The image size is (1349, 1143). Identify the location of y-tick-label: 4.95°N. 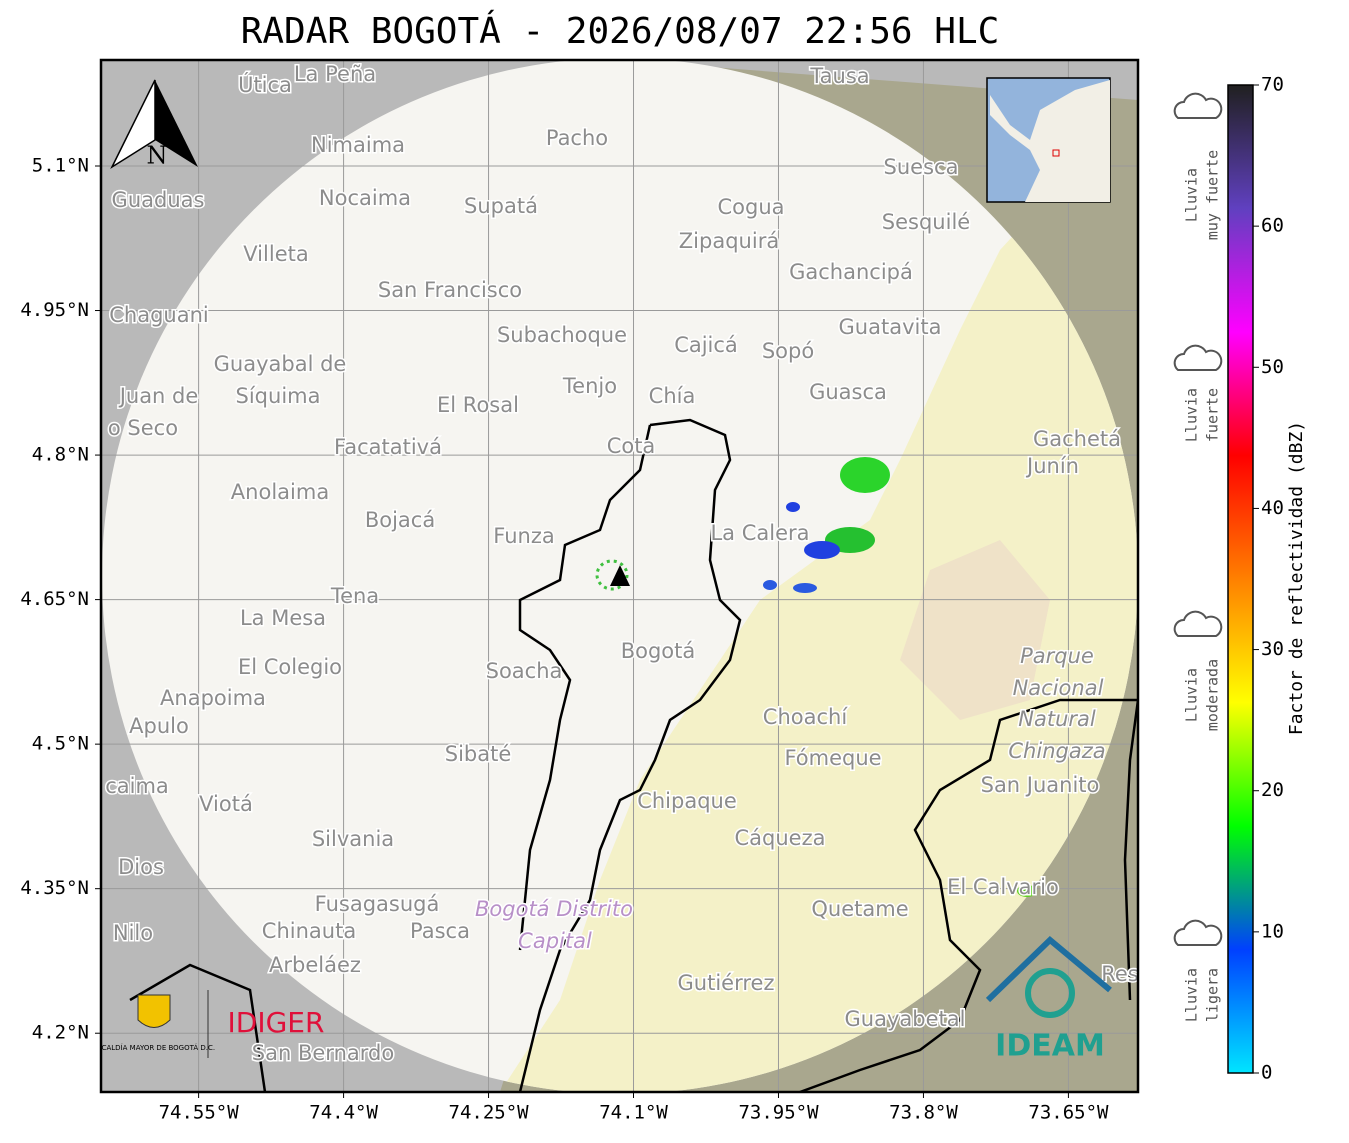
(54, 310).